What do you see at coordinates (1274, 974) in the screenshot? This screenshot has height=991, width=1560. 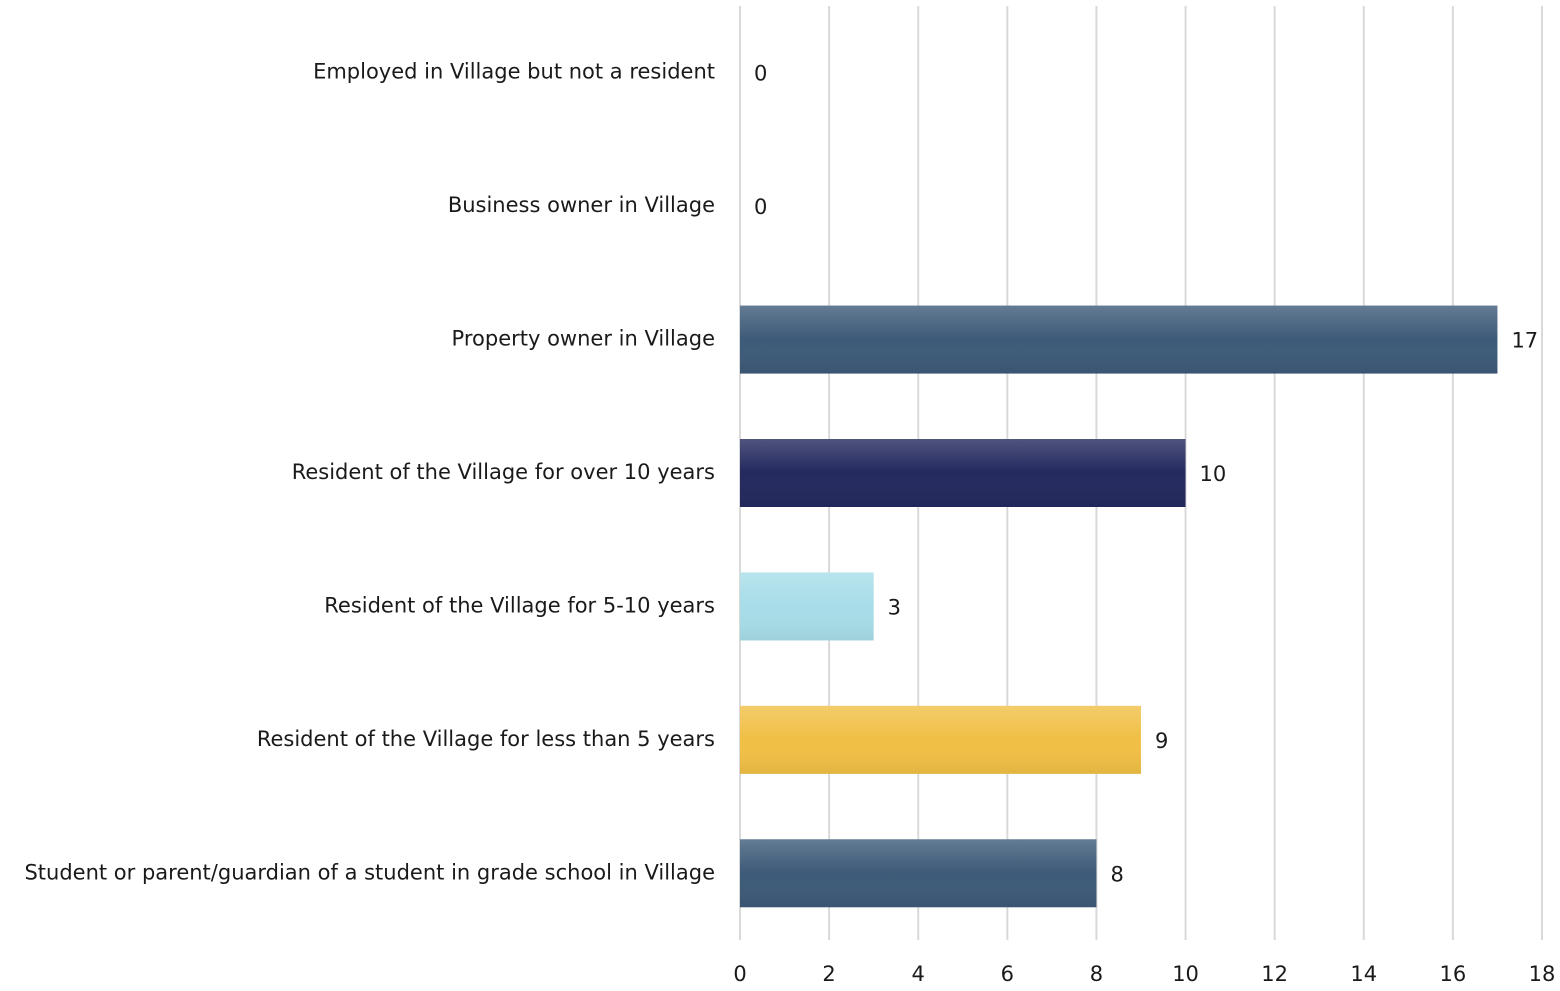 I see `x-tick-label: 12` at bounding box center [1274, 974].